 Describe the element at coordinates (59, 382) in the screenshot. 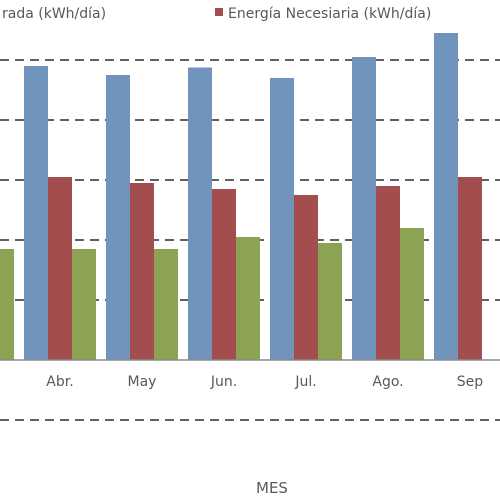

I see `x-tick-label: Abr.` at that location.